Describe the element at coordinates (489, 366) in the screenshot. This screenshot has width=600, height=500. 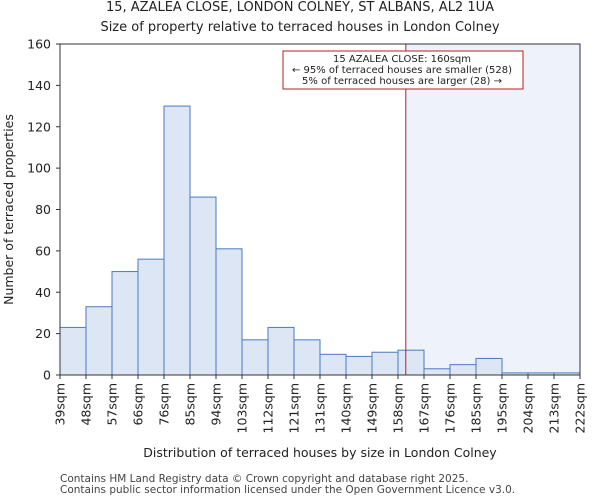
I see `bar-185sqm` at that location.